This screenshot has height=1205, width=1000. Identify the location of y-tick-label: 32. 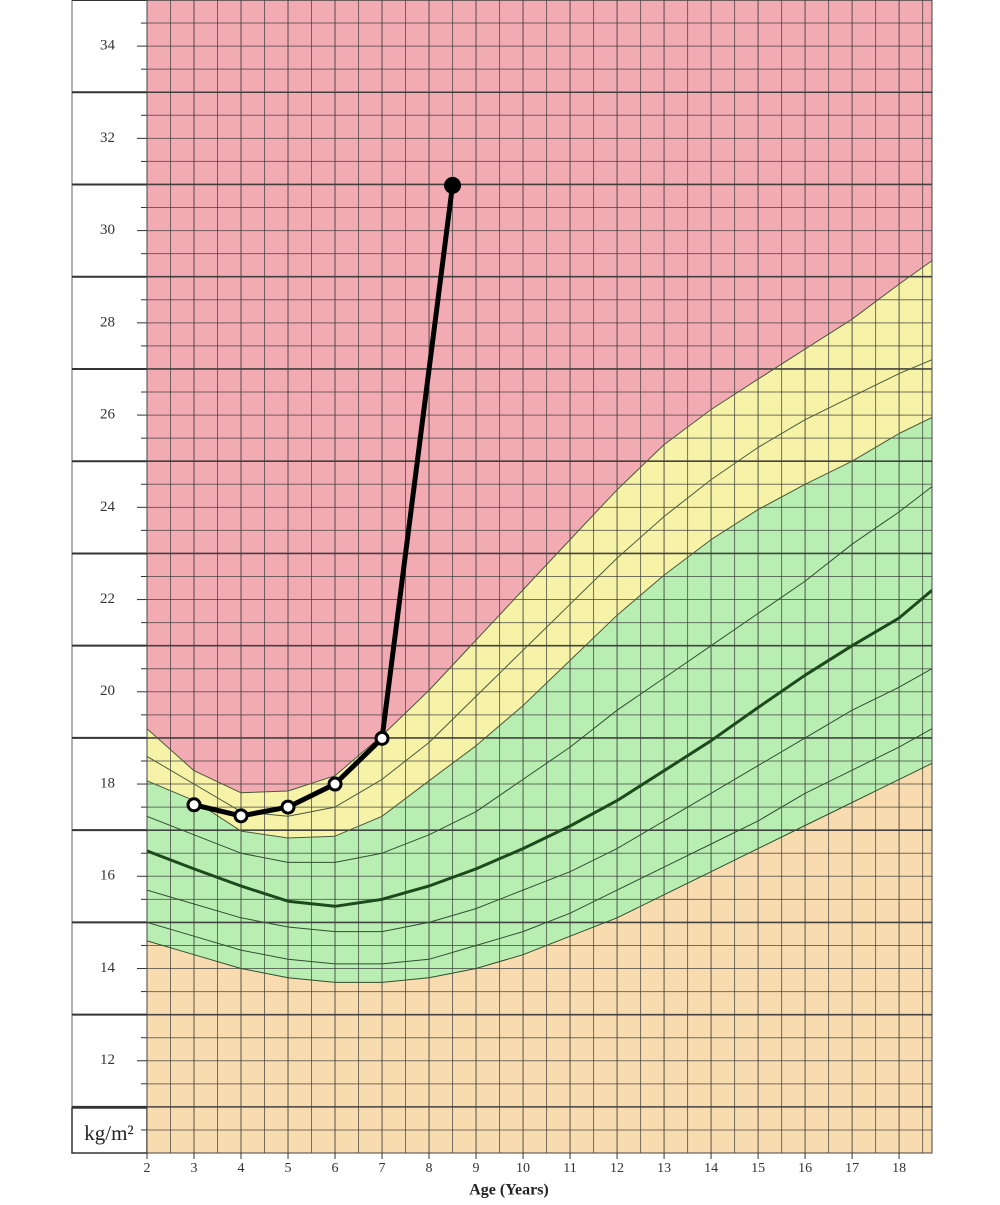
(107, 138).